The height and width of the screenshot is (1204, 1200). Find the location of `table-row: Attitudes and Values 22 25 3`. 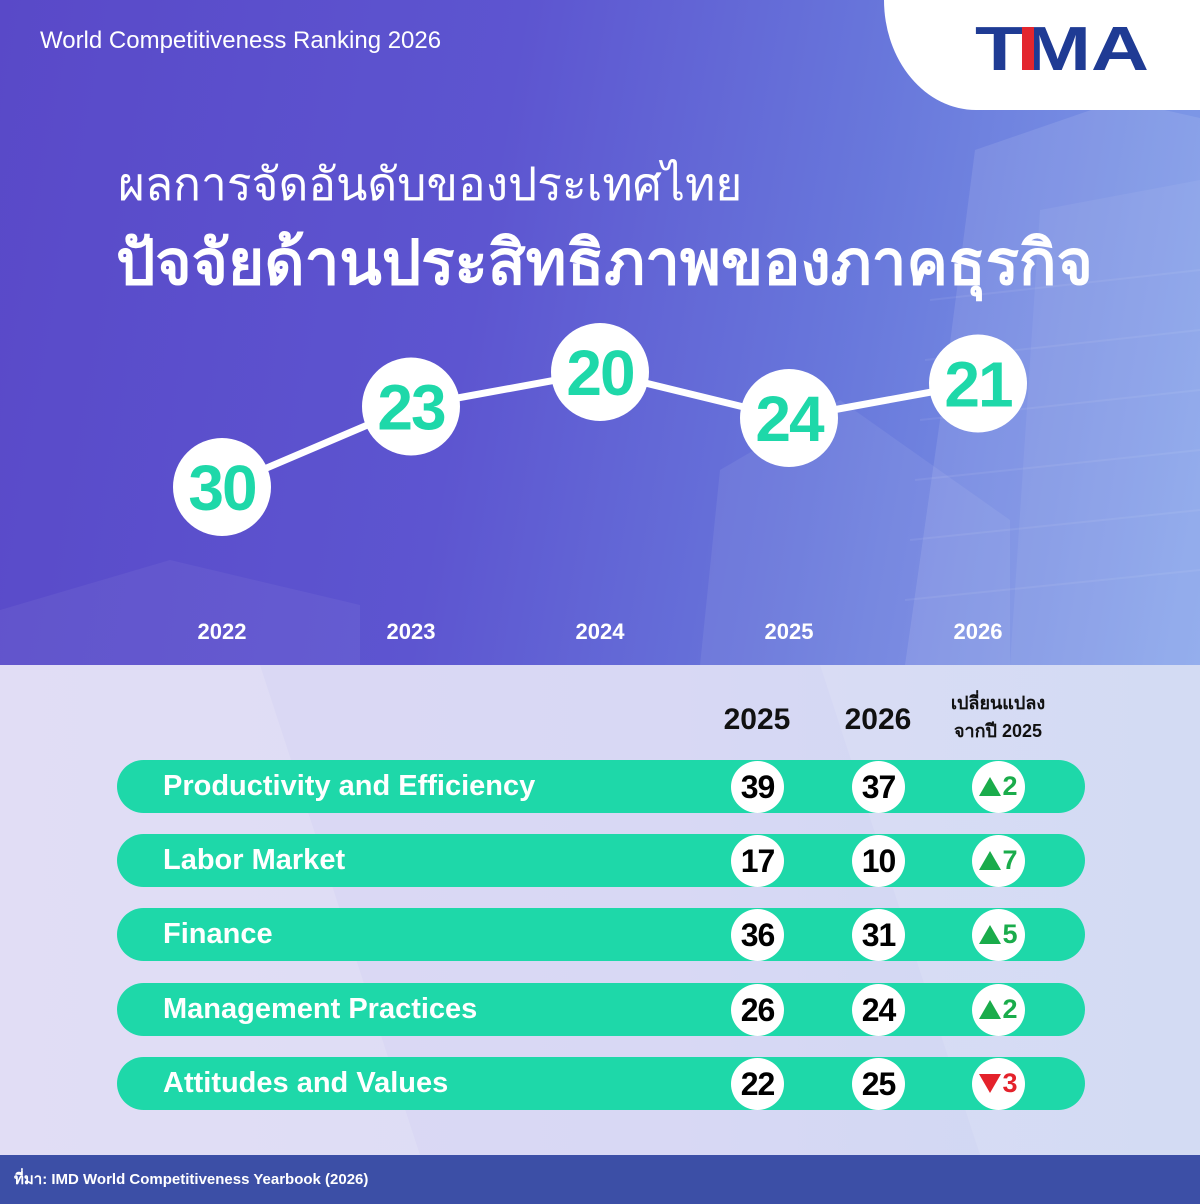

table-row: Attitudes and Values 22 25 3 is located at coordinates (601, 1083).